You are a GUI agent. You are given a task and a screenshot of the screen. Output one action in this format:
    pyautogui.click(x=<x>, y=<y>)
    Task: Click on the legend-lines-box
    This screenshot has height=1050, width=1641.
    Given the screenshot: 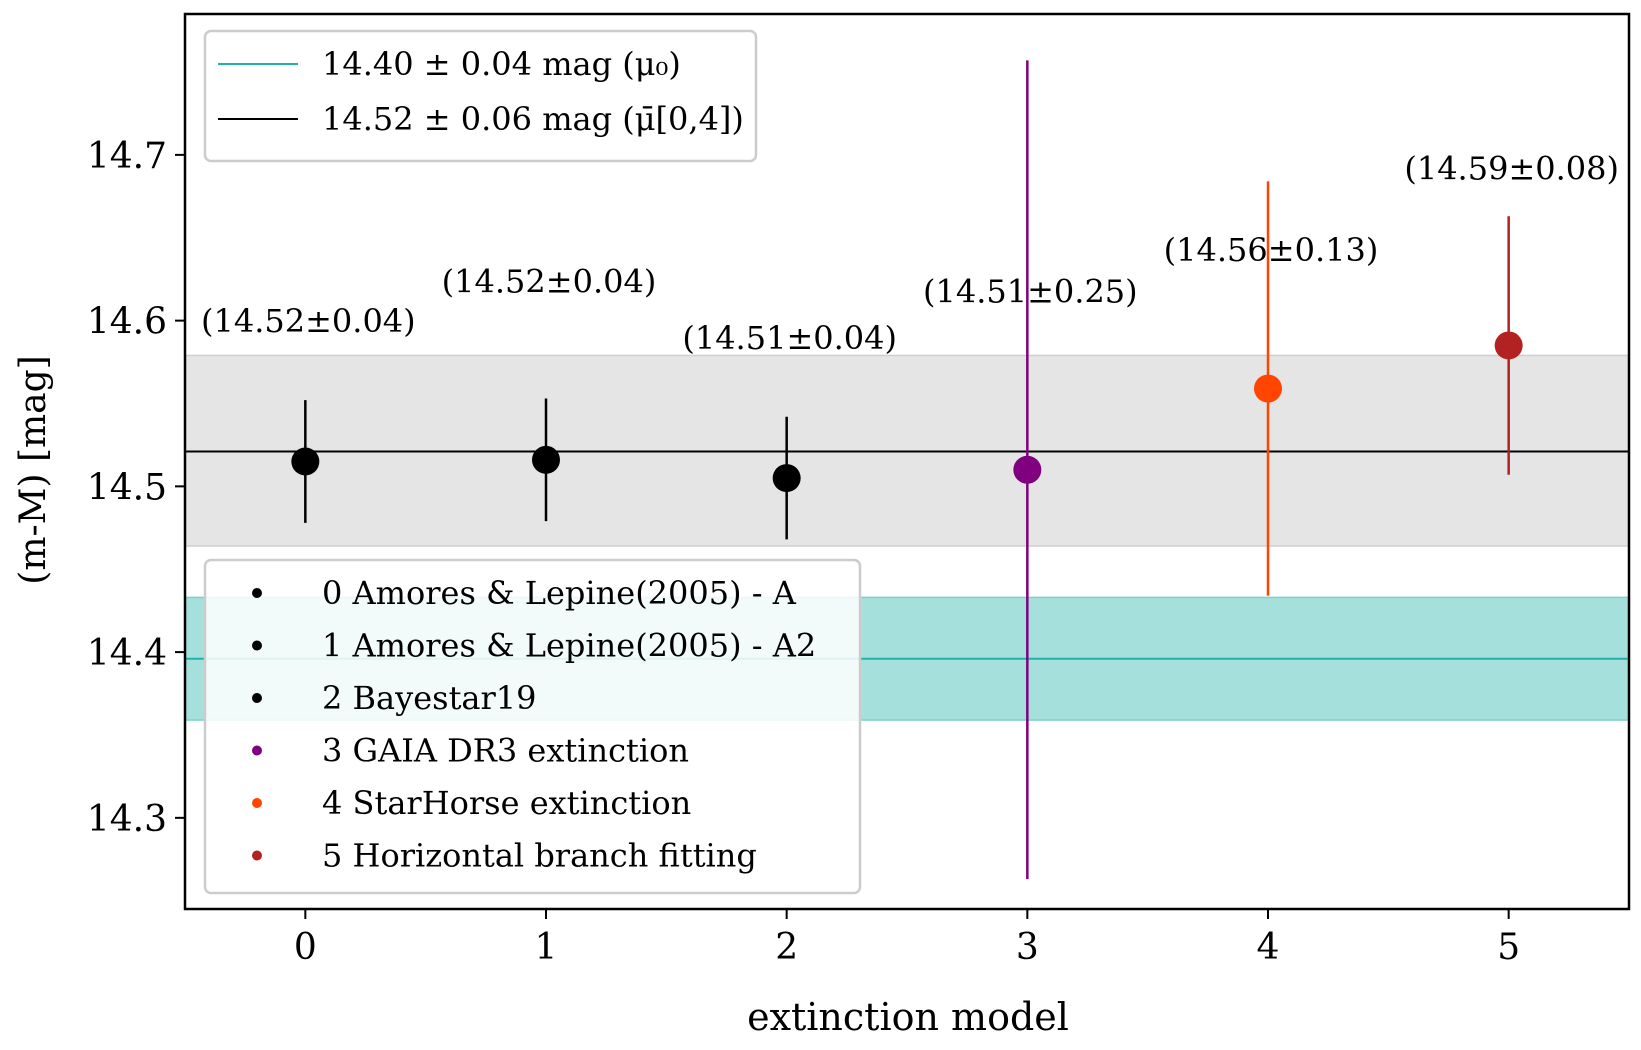 What is the action you would take?
    pyautogui.click(x=480, y=96)
    